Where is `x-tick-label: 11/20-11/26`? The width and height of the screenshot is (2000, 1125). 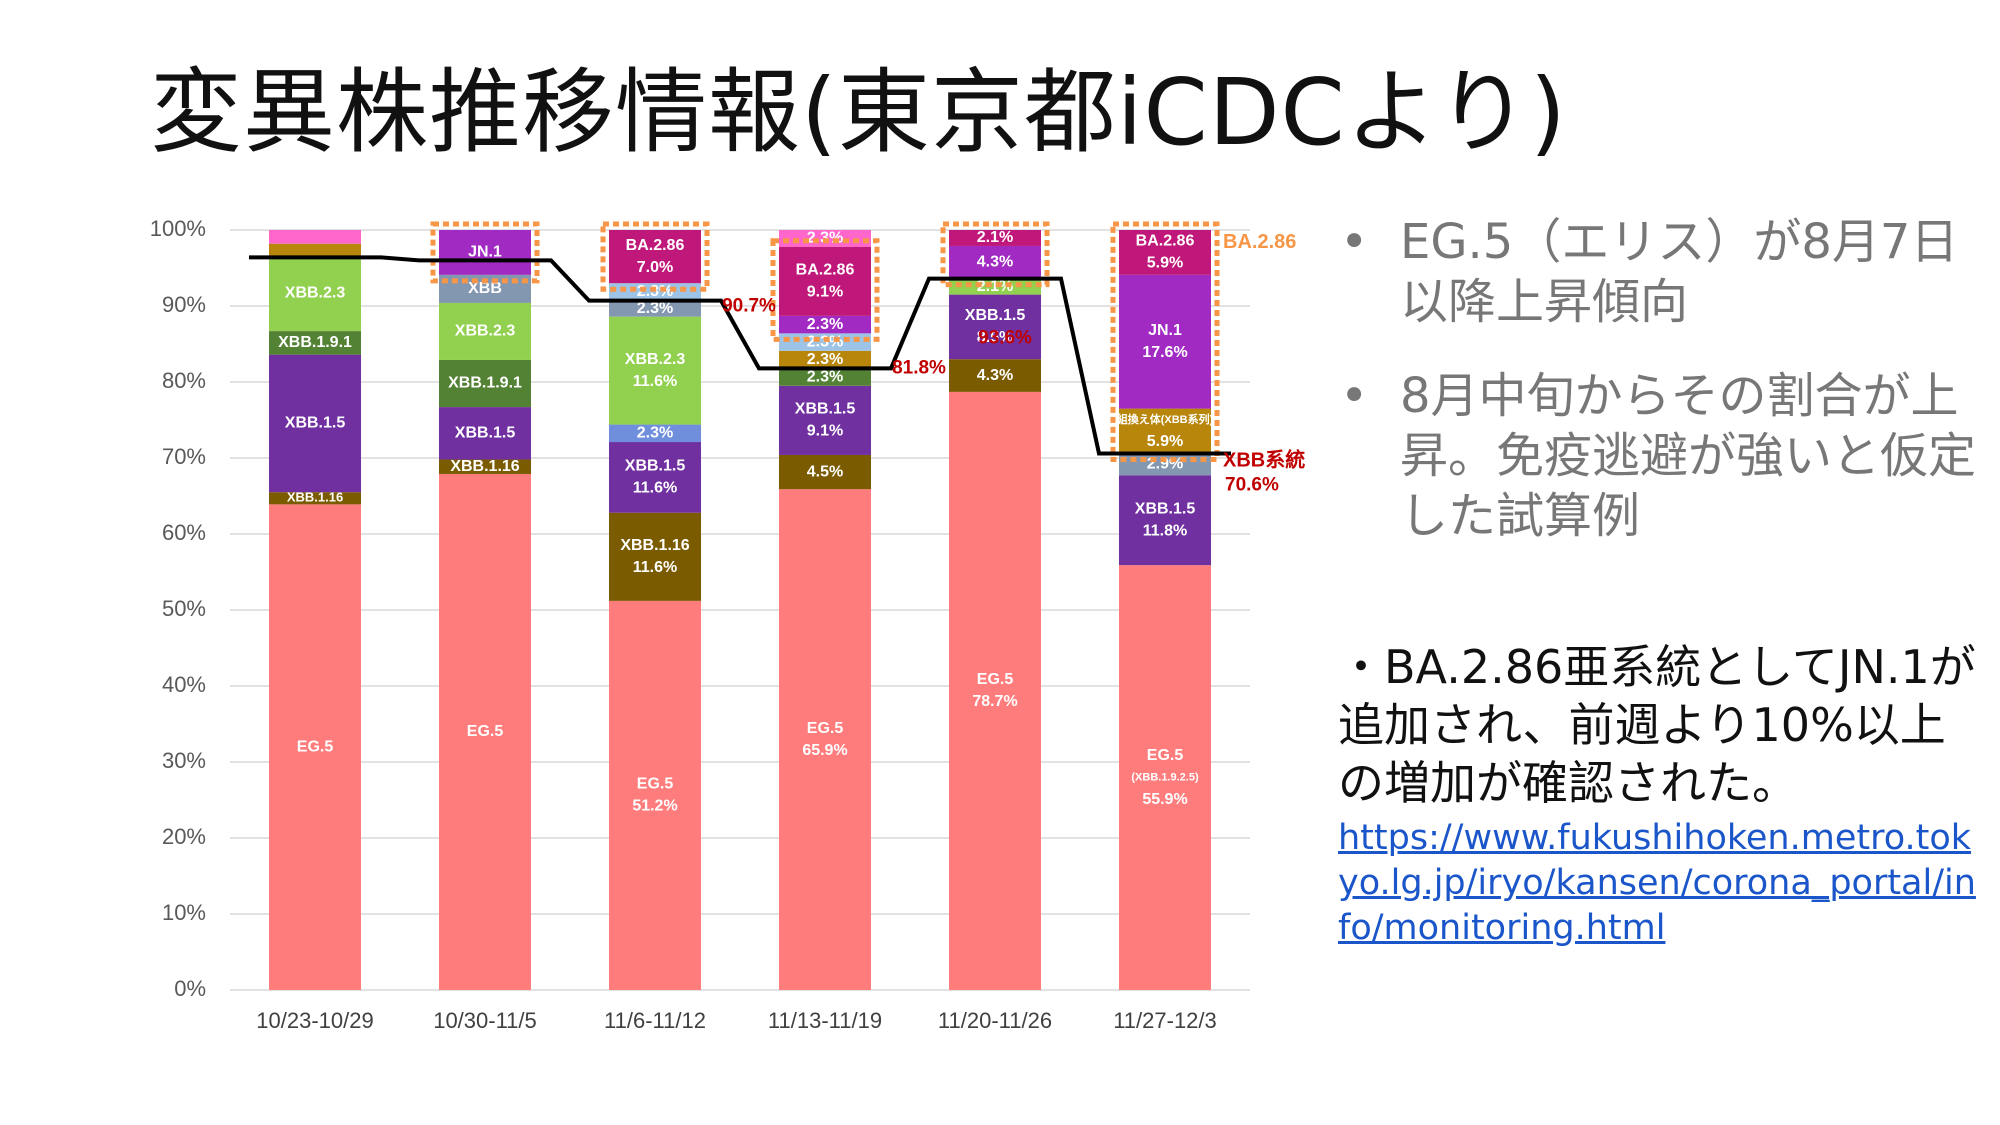
x-tick-label: 11/20-11/26 is located at coordinates (995, 1020).